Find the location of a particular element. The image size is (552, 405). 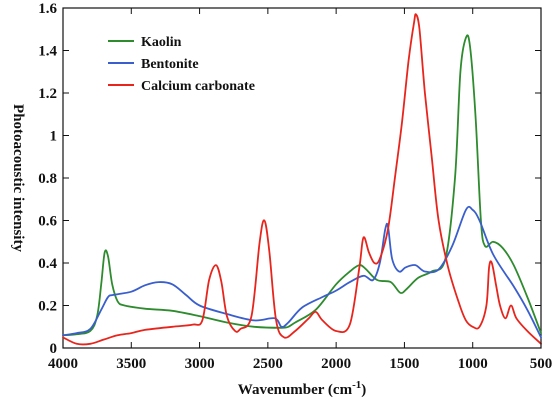

y-tick-label: 0 is located at coordinates (54, 349).